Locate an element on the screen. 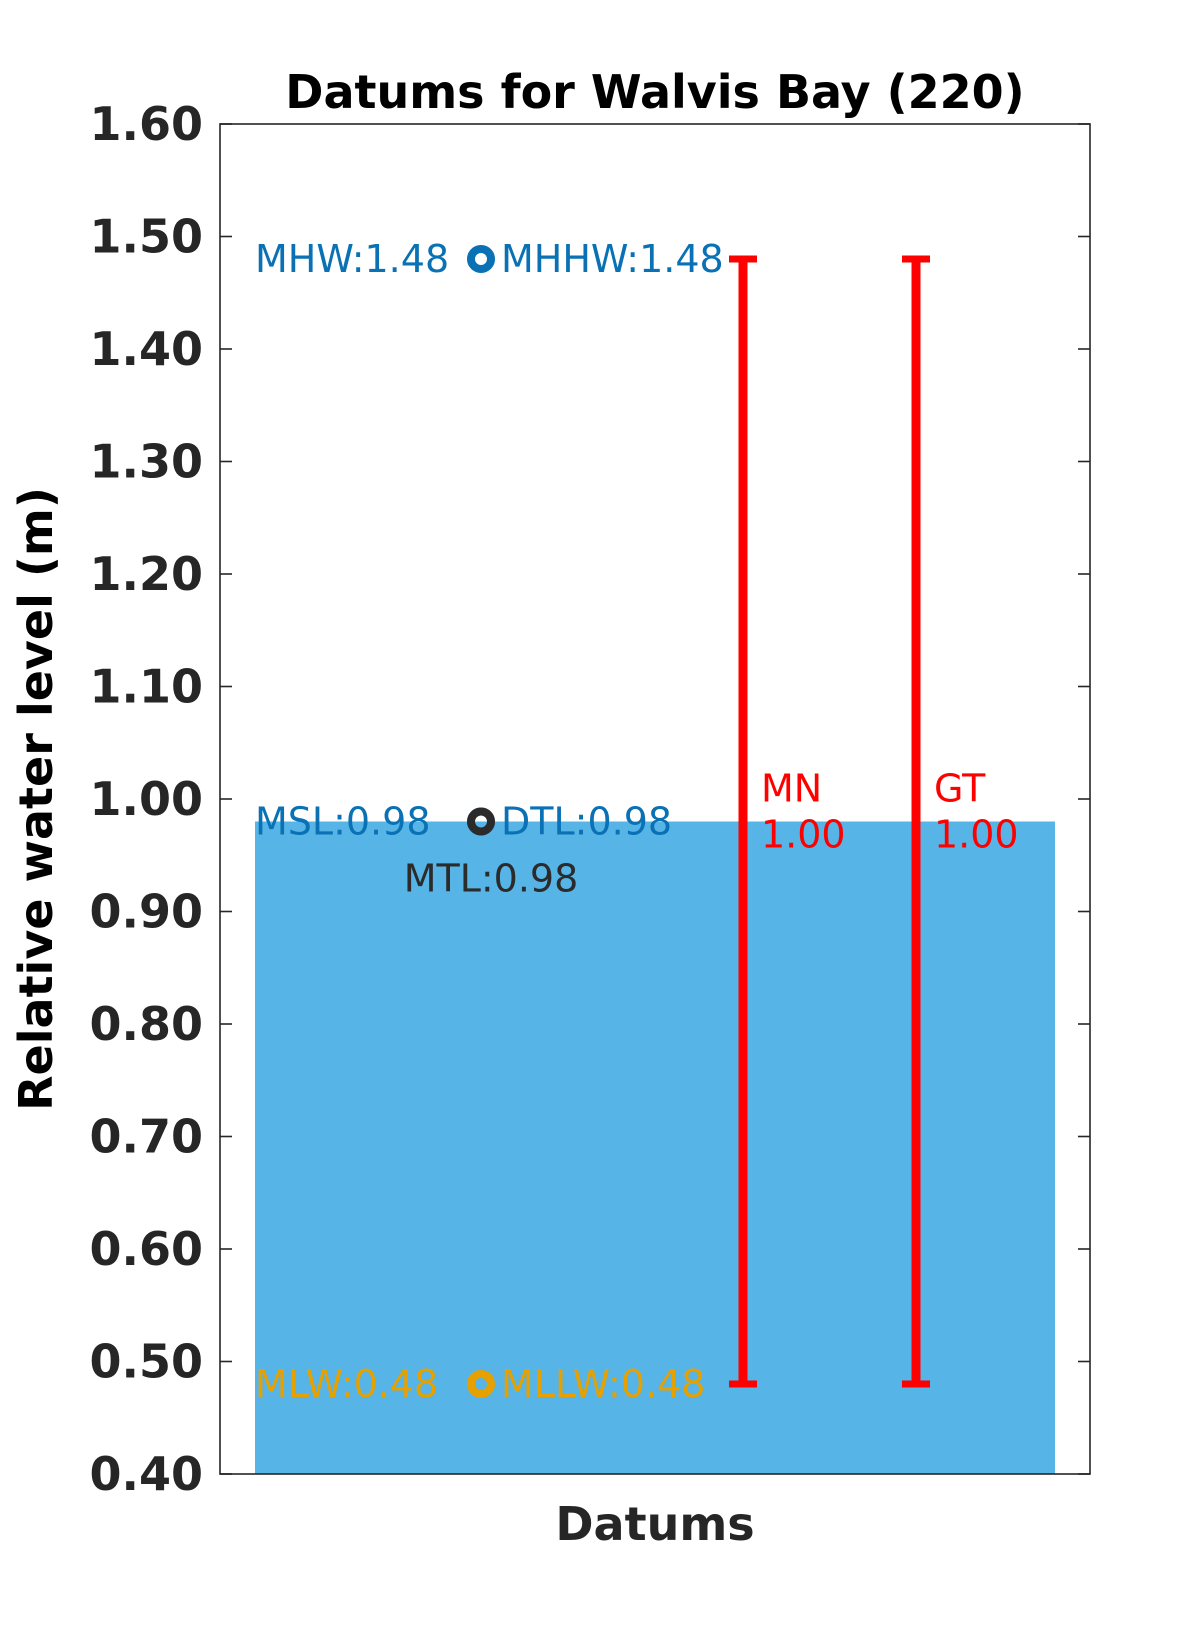 The height and width of the screenshot is (1650, 1200). y-tick-label: 1.20 is located at coordinates (147, 574).